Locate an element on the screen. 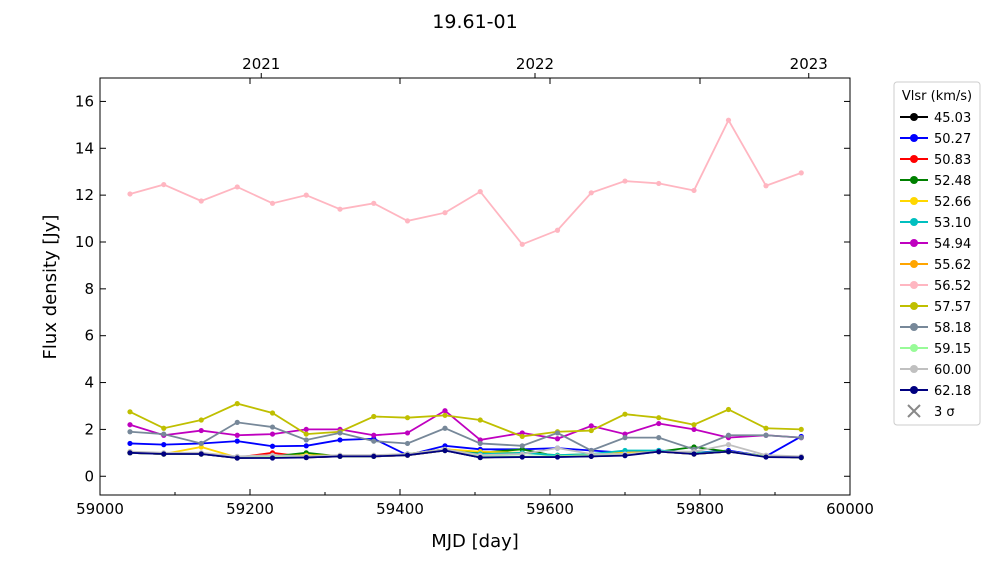  legend-label: 45.03 is located at coordinates (952, 118).